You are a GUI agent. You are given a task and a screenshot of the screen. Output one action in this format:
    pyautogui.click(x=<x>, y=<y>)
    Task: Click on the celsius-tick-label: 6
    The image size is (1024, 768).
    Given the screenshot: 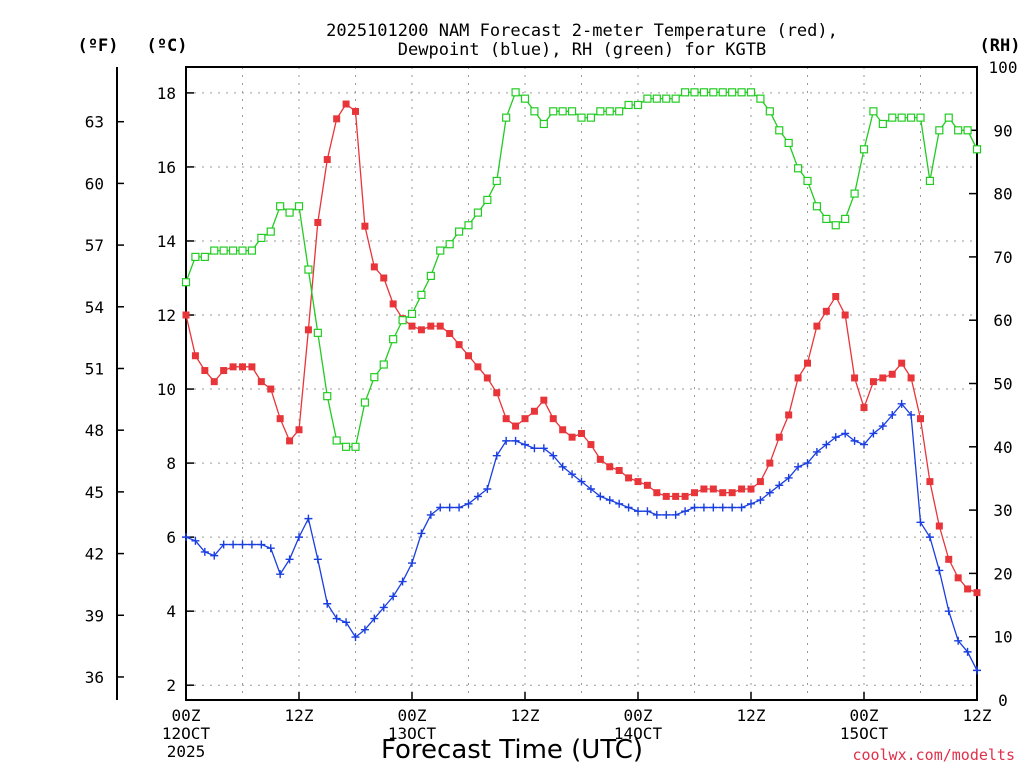 What is the action you would take?
    pyautogui.click(x=171, y=537)
    